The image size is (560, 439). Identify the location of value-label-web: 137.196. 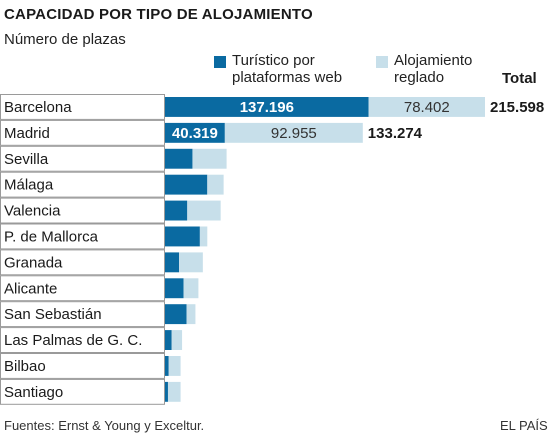
(267, 107).